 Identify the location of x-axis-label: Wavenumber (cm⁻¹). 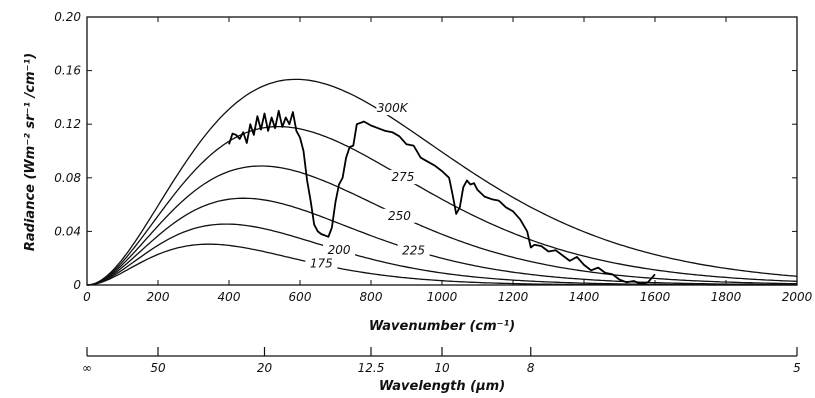
(442, 326).